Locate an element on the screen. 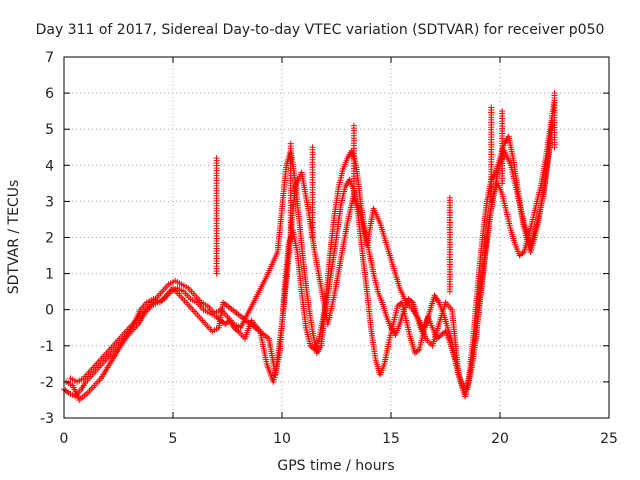  x-tick-label: 0 is located at coordinates (64, 439).